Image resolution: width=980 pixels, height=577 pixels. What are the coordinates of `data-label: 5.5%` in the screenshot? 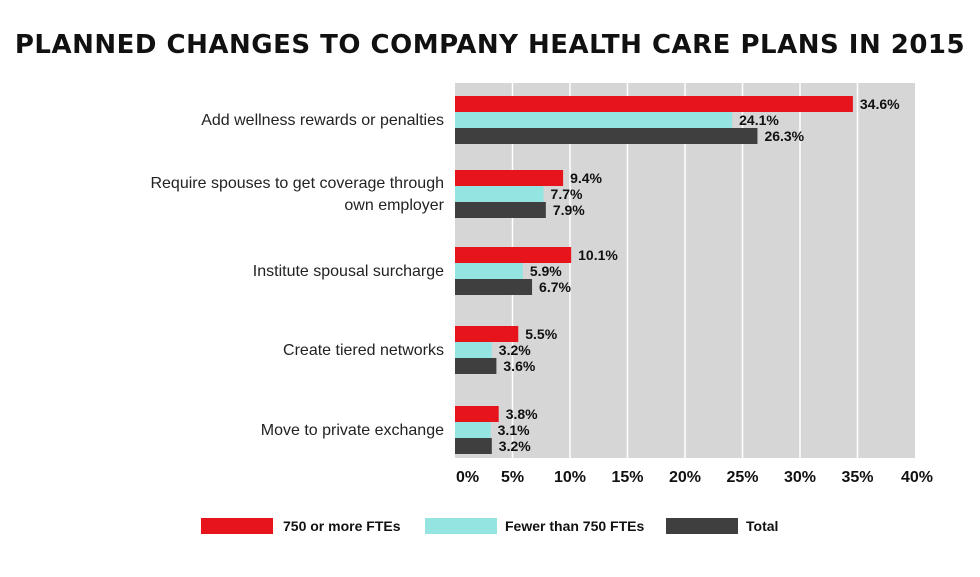 It's located at (541, 334).